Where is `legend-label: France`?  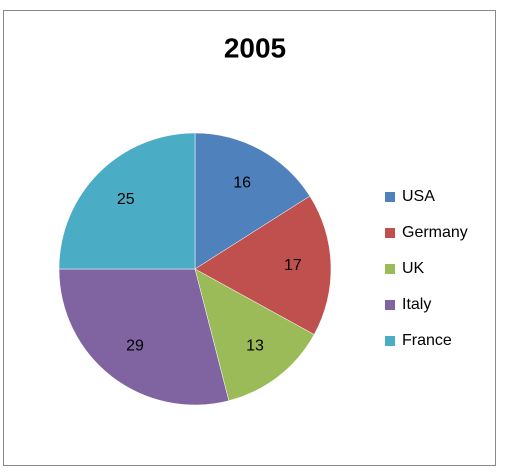
legend-label: France is located at coordinates (427, 340).